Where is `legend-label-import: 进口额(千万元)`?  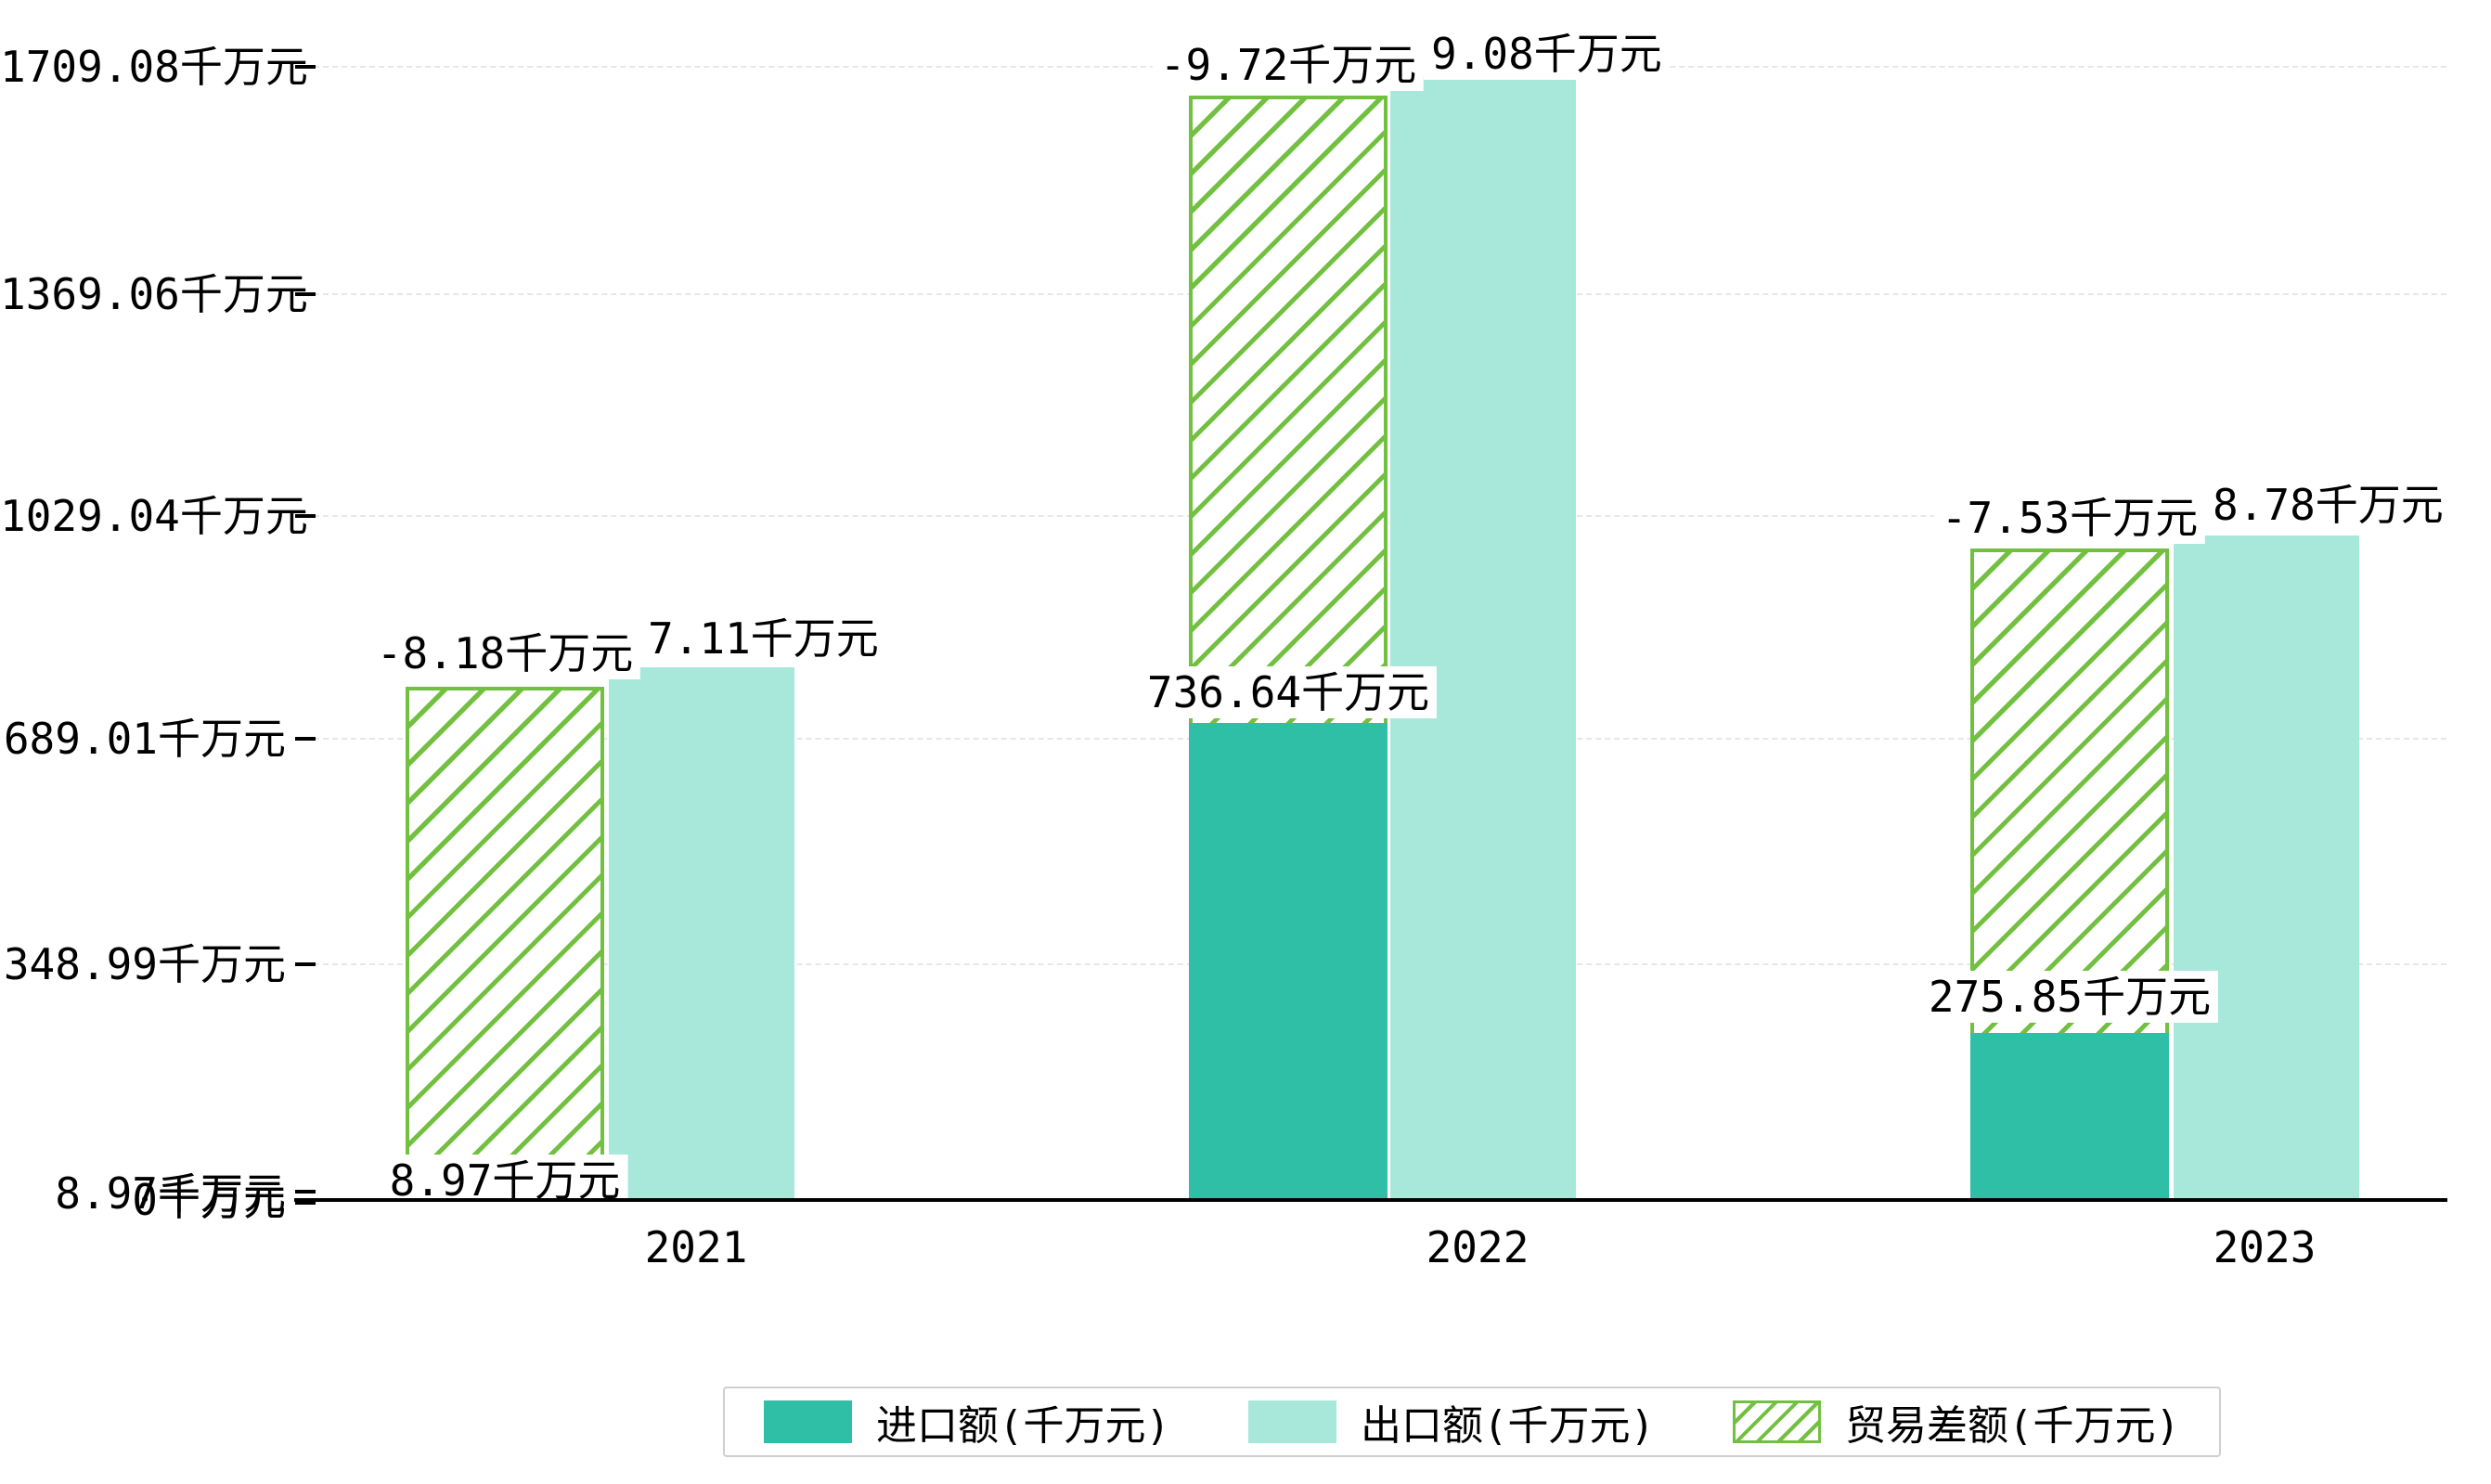
legend-label-import: 进口额(千万元) is located at coordinates (1023, 1426).